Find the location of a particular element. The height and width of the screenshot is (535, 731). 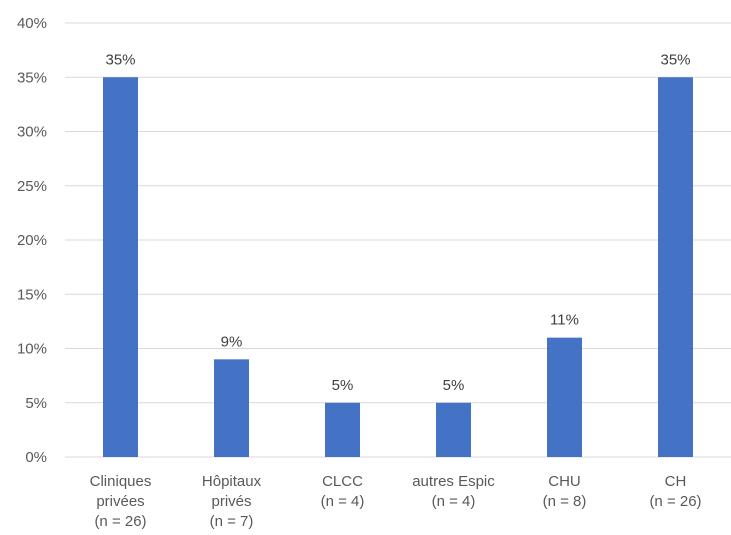

x-tick-label: CLCC is located at coordinates (342, 481).